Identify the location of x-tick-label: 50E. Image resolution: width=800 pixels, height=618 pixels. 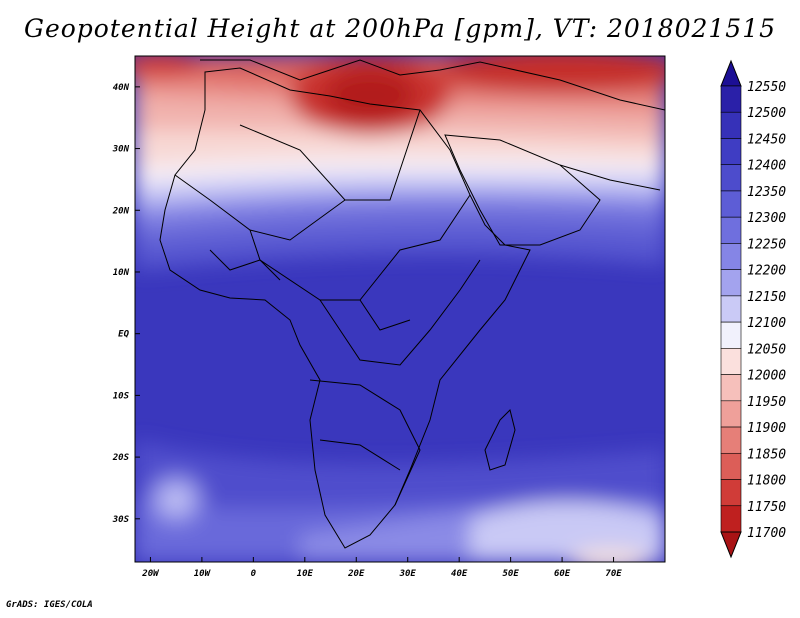
(510, 574).